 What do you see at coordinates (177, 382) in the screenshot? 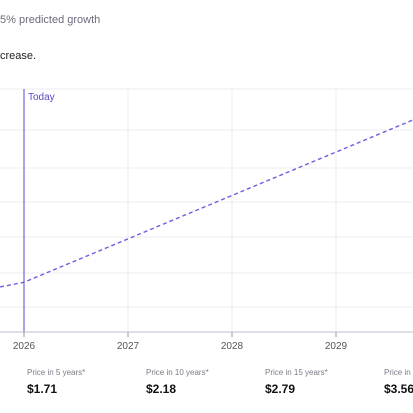
I see `stat-10-years: Price in 10 years* $2.18` at bounding box center [177, 382].